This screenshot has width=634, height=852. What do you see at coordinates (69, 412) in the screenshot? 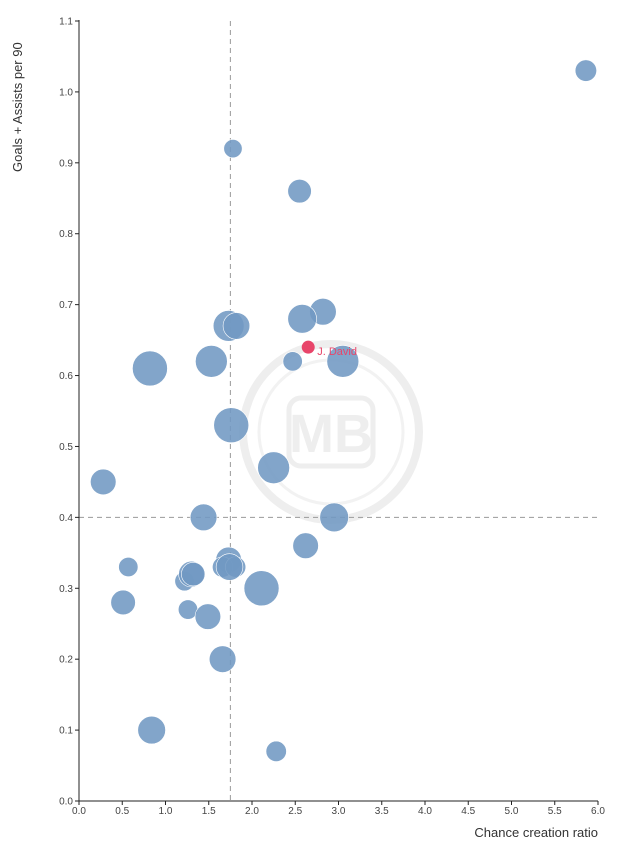
I see `y-axis-ticks: 0.0 0.1 0.2 0.3 0.4 0.5 0.6 0.7 0.8 0.9 1.0 1.1` at bounding box center [69, 412].